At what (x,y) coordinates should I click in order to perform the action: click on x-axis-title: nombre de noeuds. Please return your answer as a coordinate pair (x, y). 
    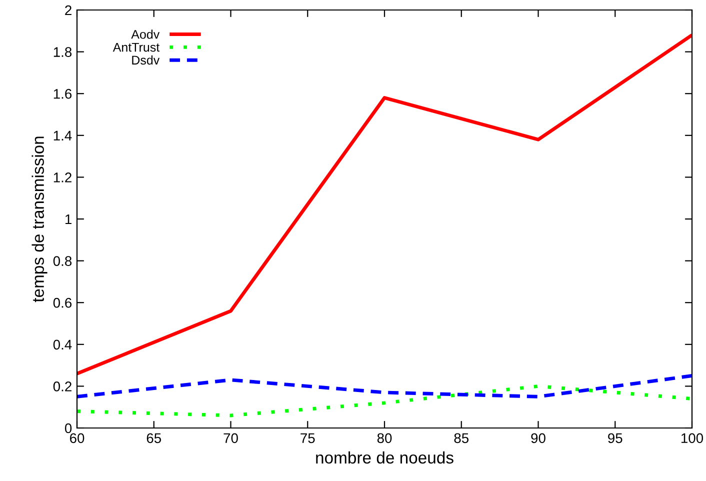
    Looking at the image, I should click on (385, 457).